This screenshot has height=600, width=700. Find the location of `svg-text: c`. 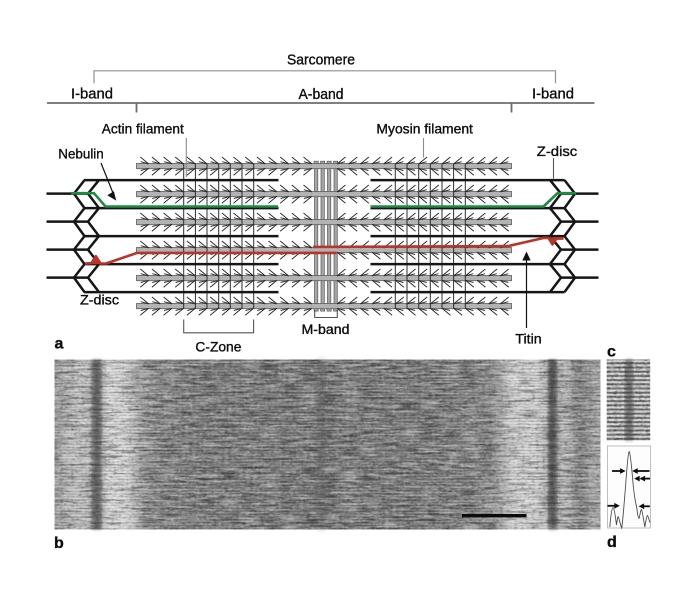

svg-text: c is located at coordinates (611, 352).